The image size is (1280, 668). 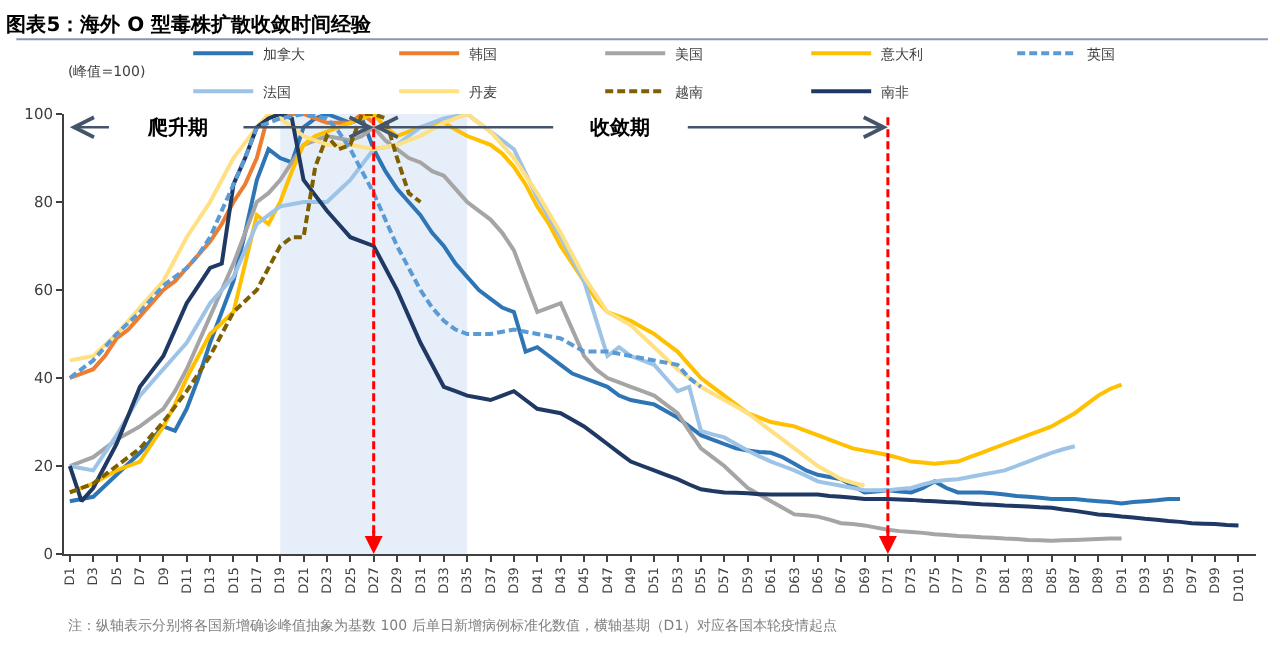 I want to click on annotation: 爬升期, so click(x=177, y=128).